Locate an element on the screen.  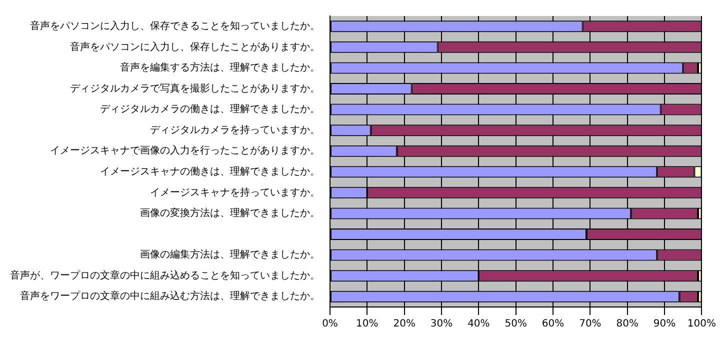
x-tick-label: 30% is located at coordinates (441, 324).